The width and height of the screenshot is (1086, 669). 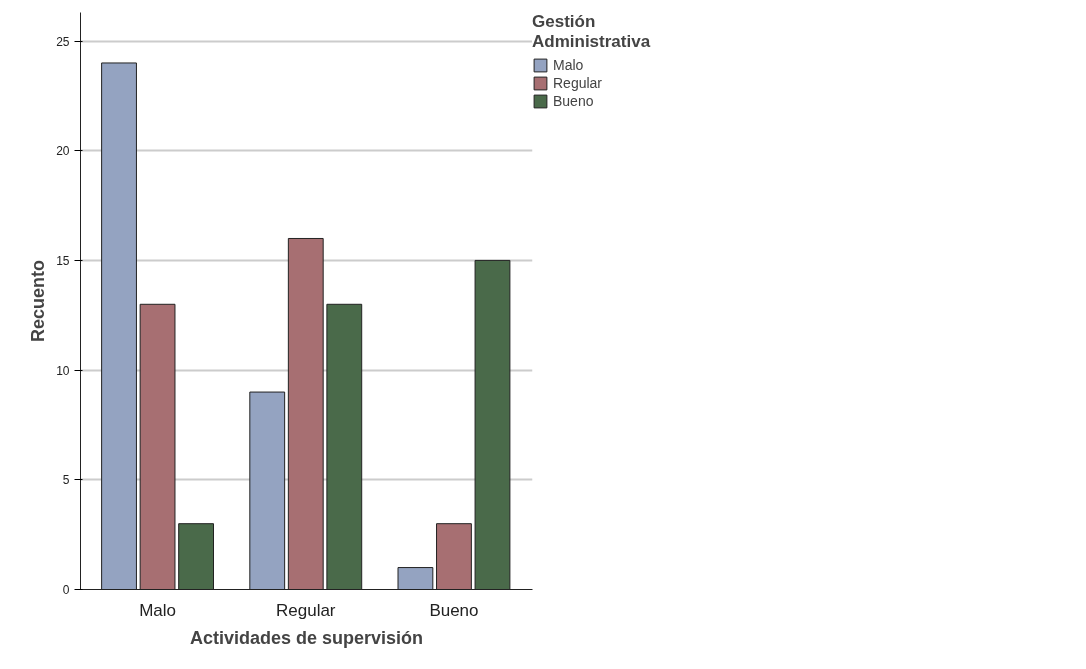 I want to click on y-tick-label: 0, so click(x=66, y=590).